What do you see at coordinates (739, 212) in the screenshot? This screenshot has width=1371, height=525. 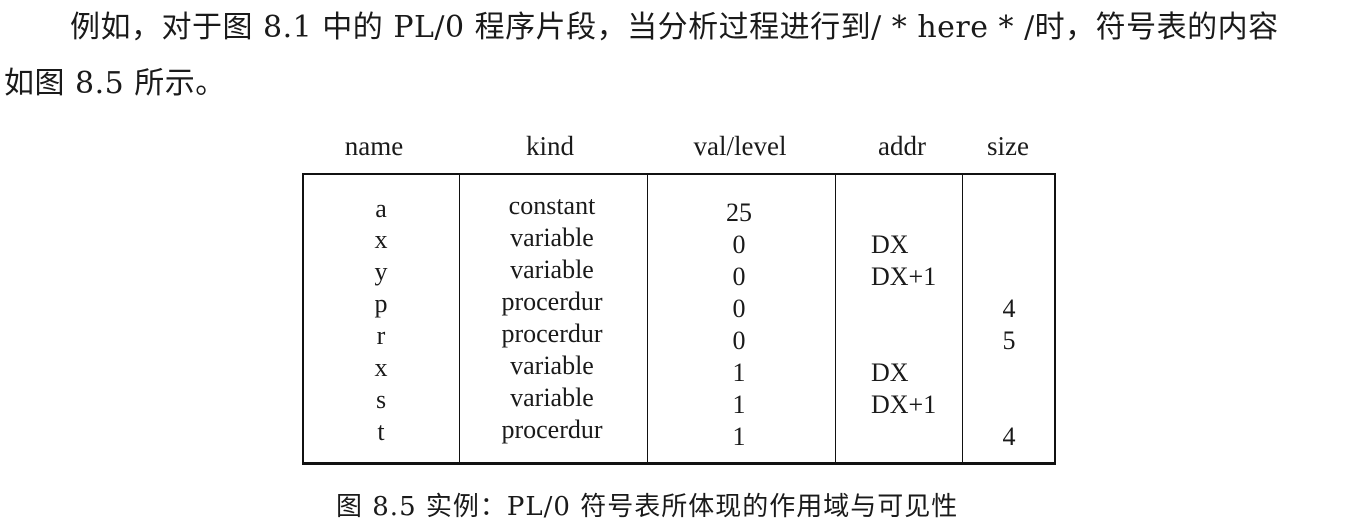 I see `cell-val-level: 25` at bounding box center [739, 212].